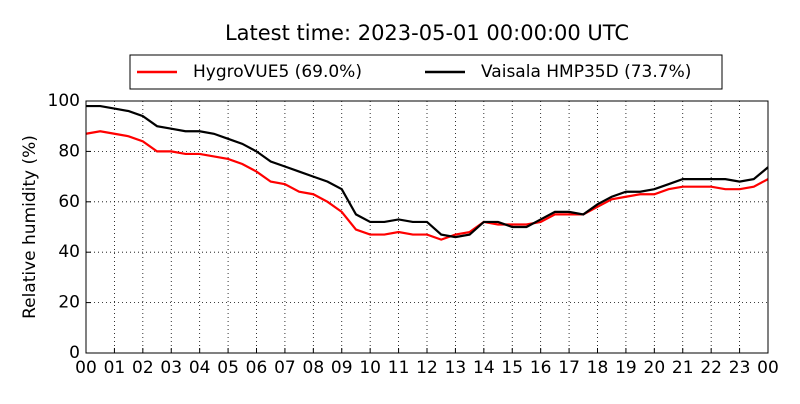 Image resolution: width=800 pixels, height=404 pixels. I want to click on x-tick-label: 02, so click(143, 368).